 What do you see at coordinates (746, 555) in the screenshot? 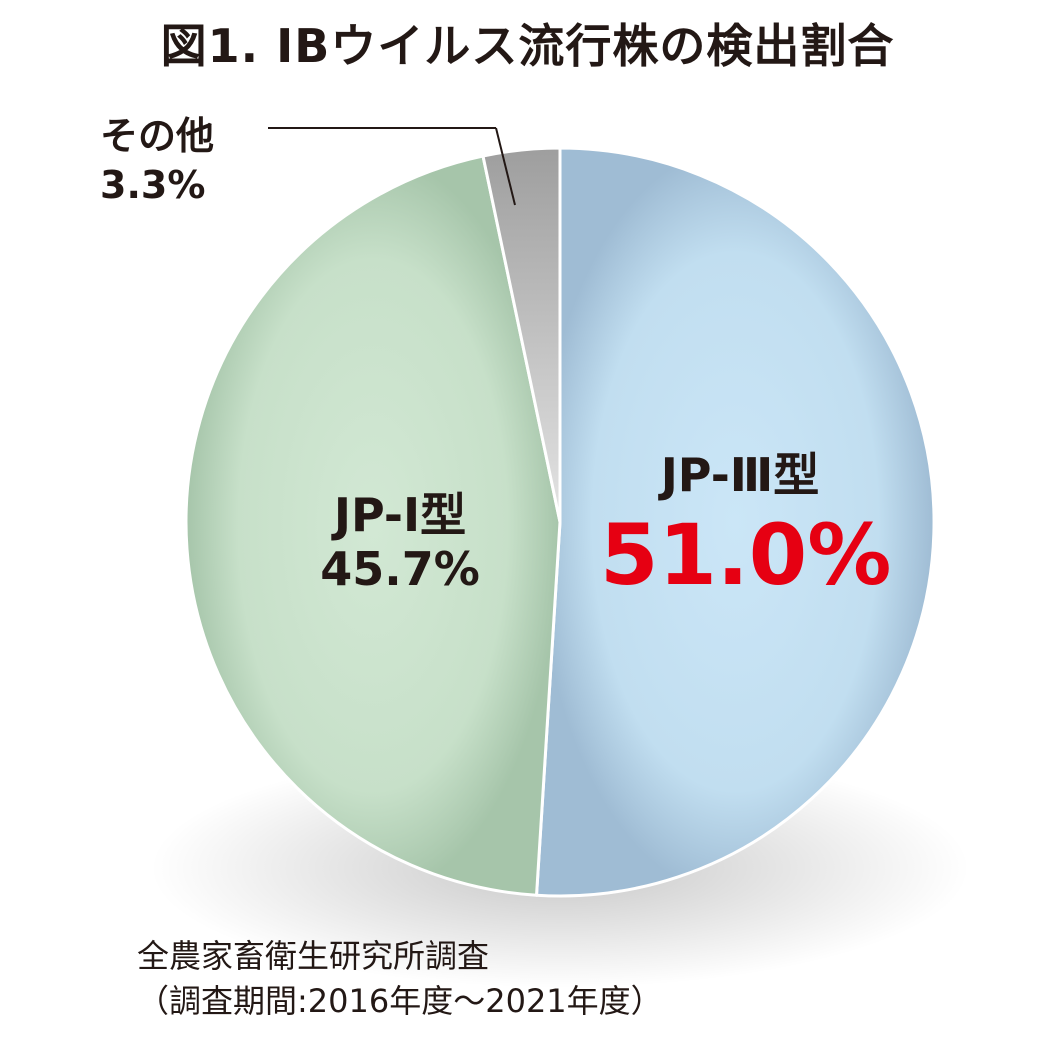
I see `slice-jp3-value: 51.0%` at bounding box center [746, 555].